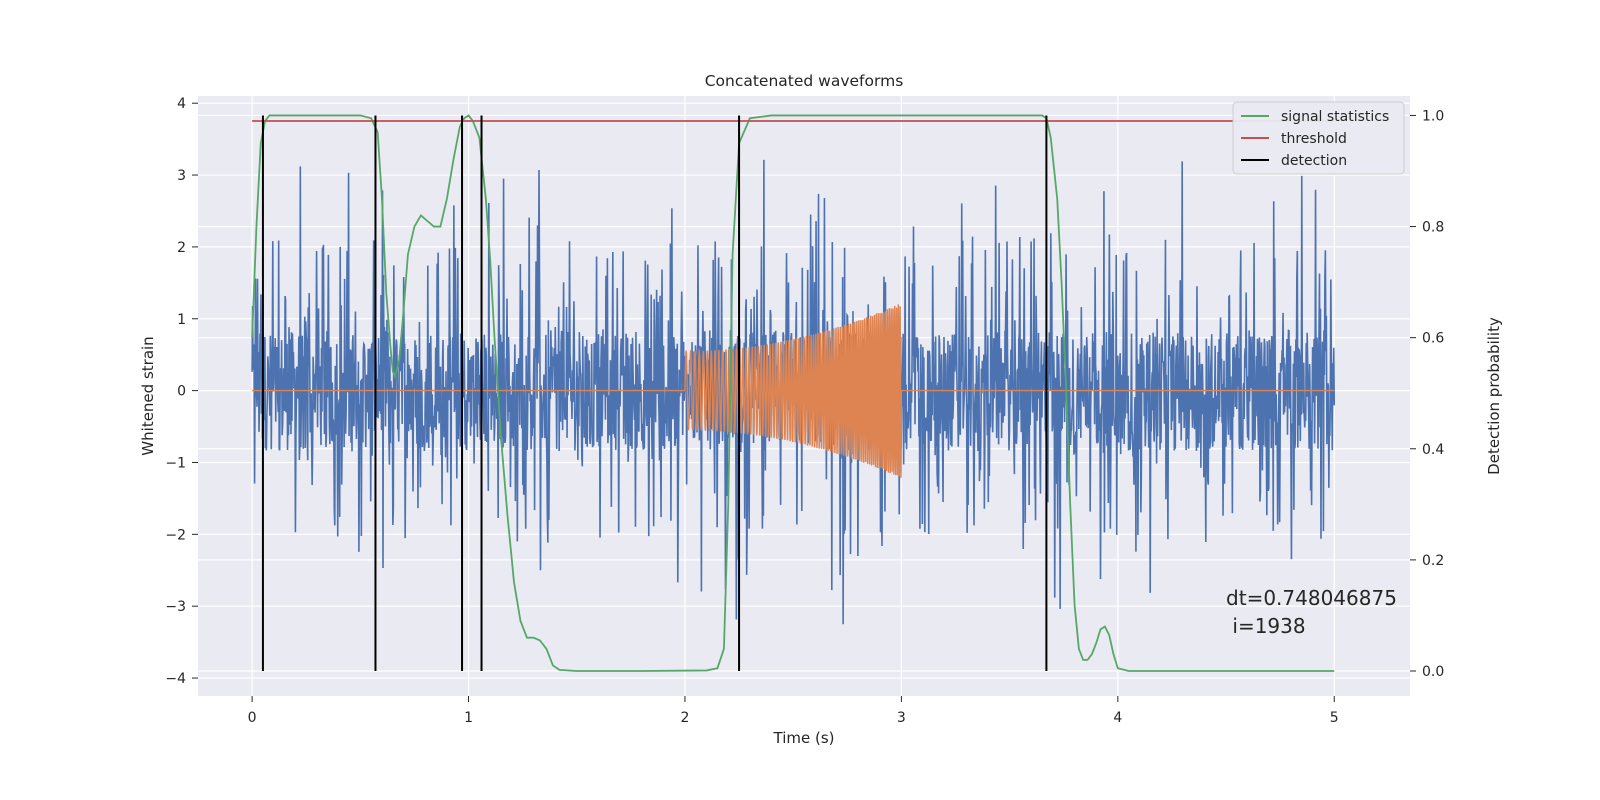  Describe the element at coordinates (181, 392) in the screenshot. I see `y-tick-label: 0` at that location.